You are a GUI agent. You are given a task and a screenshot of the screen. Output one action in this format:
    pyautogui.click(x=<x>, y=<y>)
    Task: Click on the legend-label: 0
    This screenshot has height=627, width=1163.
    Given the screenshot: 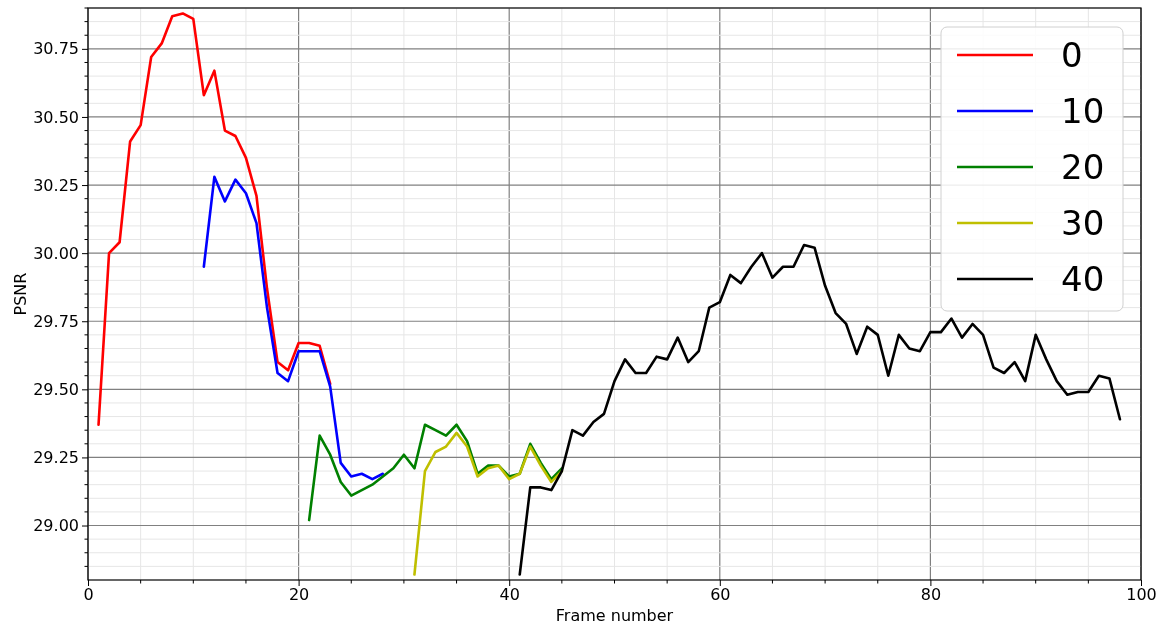 What is the action you would take?
    pyautogui.click(x=1072, y=55)
    